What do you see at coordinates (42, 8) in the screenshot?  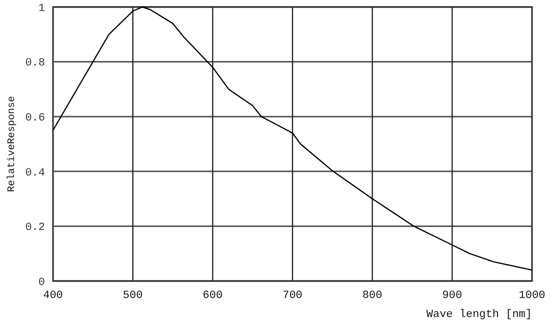 I see `y-tick-label: 1` at bounding box center [42, 8].